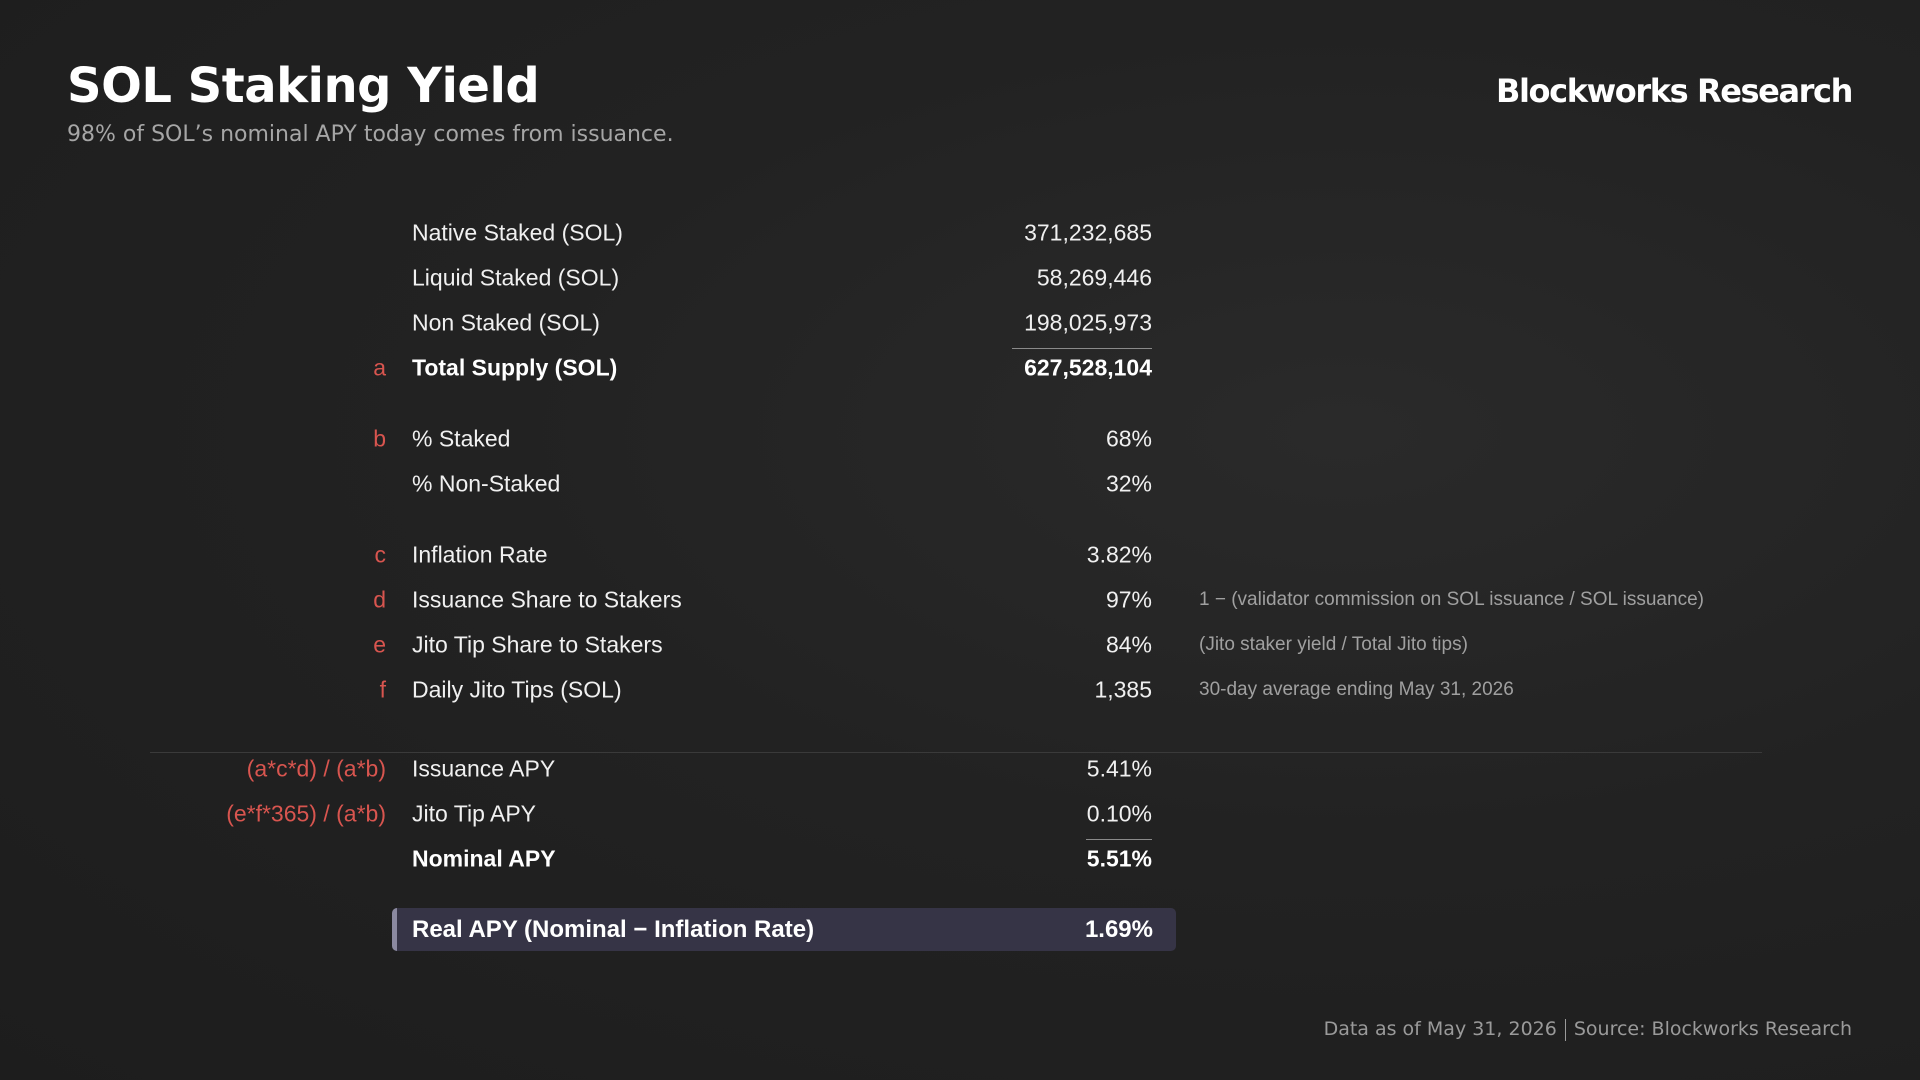  What do you see at coordinates (480, 554) in the screenshot?
I see `row-label: Inflation Rate` at bounding box center [480, 554].